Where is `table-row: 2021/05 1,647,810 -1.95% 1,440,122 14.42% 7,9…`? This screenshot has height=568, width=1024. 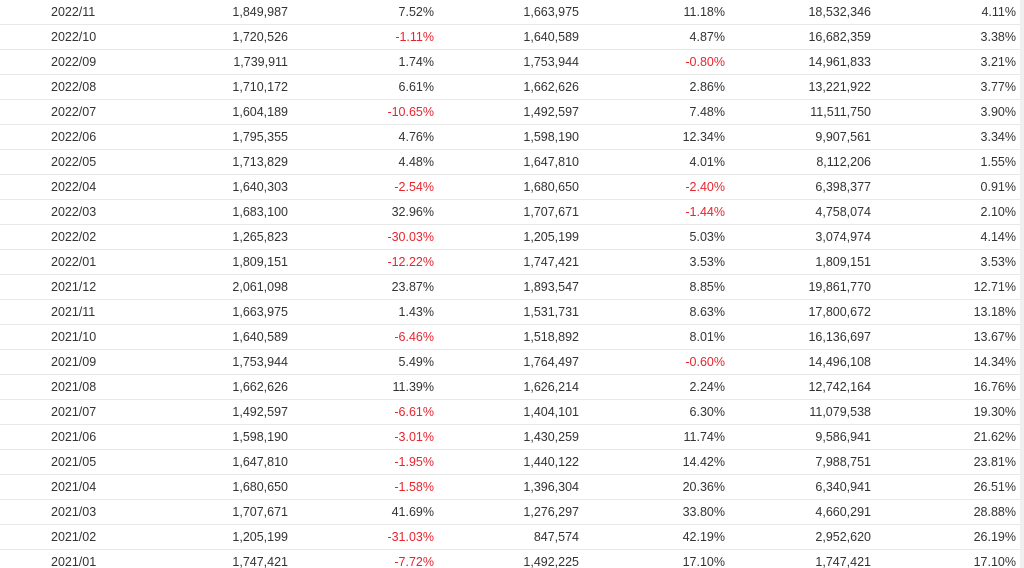
table-row: 2021/05 1,647,810 -1.95% 1,440,122 14.42% 7,9… is located at coordinates (510, 462).